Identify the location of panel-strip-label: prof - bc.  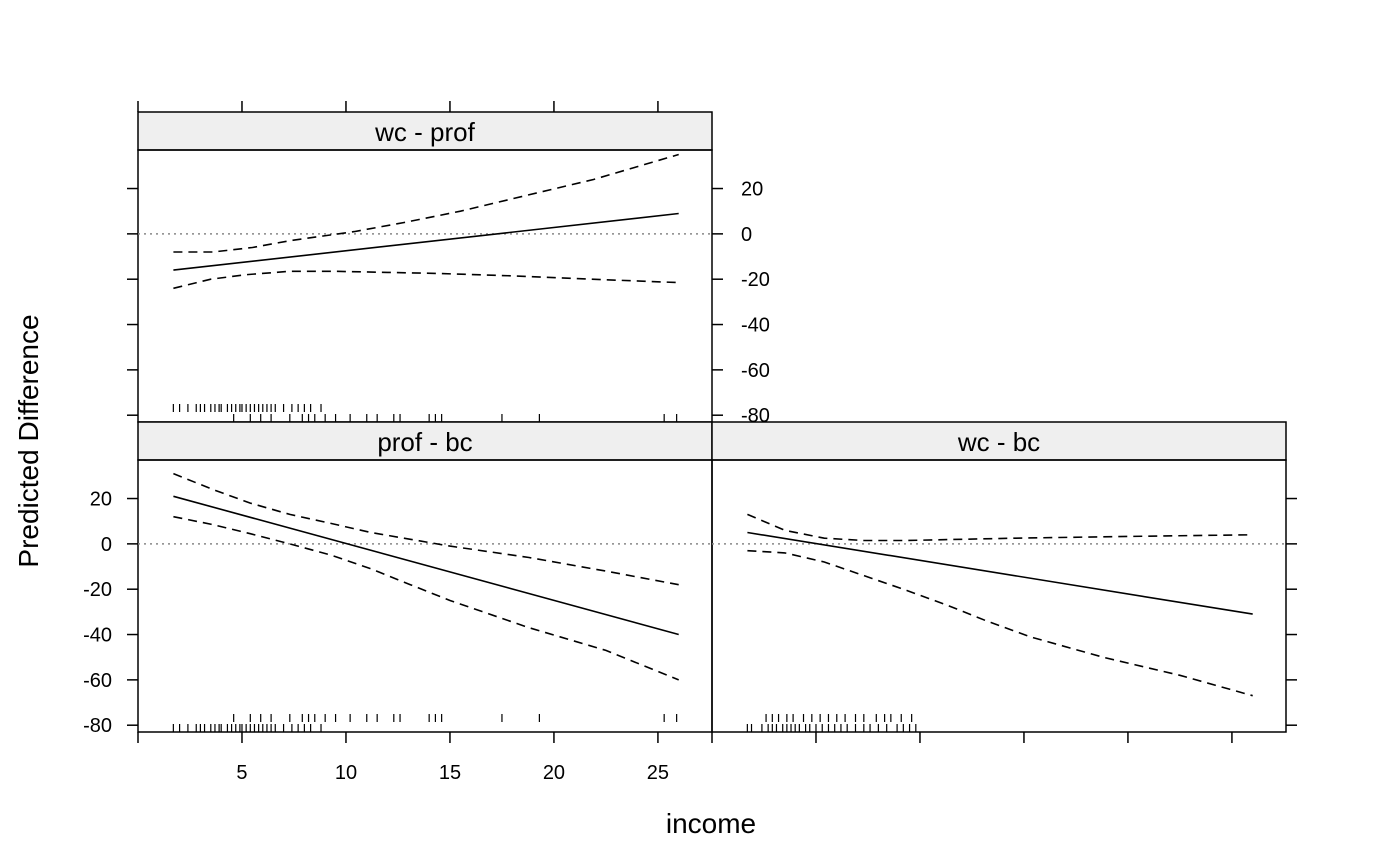
(424, 442).